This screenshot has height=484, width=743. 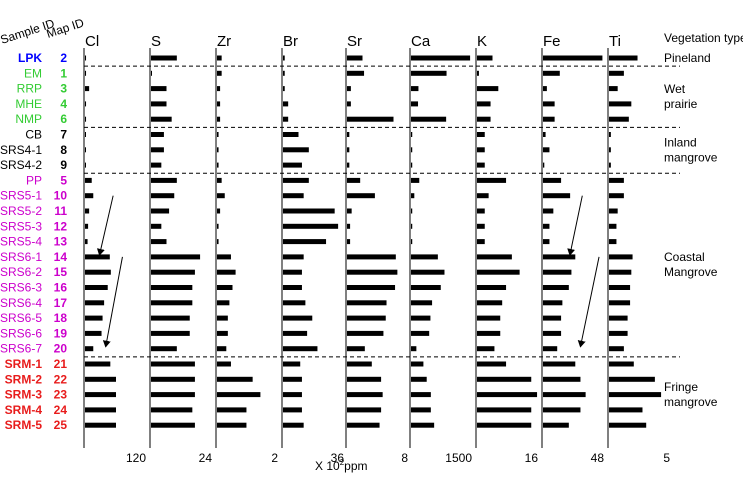 I want to click on map-id-label: 13, so click(x=61, y=242).